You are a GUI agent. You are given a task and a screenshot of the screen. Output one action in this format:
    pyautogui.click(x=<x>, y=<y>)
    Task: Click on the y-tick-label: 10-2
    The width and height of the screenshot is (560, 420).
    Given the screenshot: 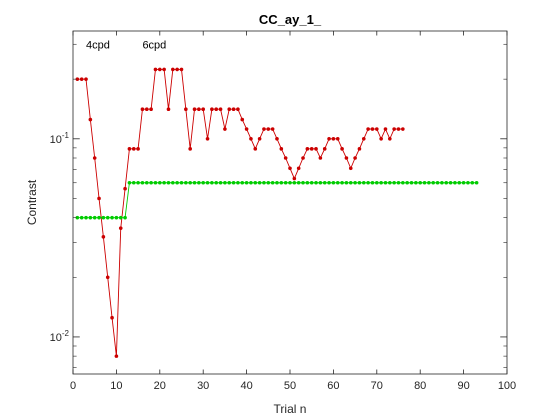 What is the action you would take?
    pyautogui.click(x=60, y=336)
    